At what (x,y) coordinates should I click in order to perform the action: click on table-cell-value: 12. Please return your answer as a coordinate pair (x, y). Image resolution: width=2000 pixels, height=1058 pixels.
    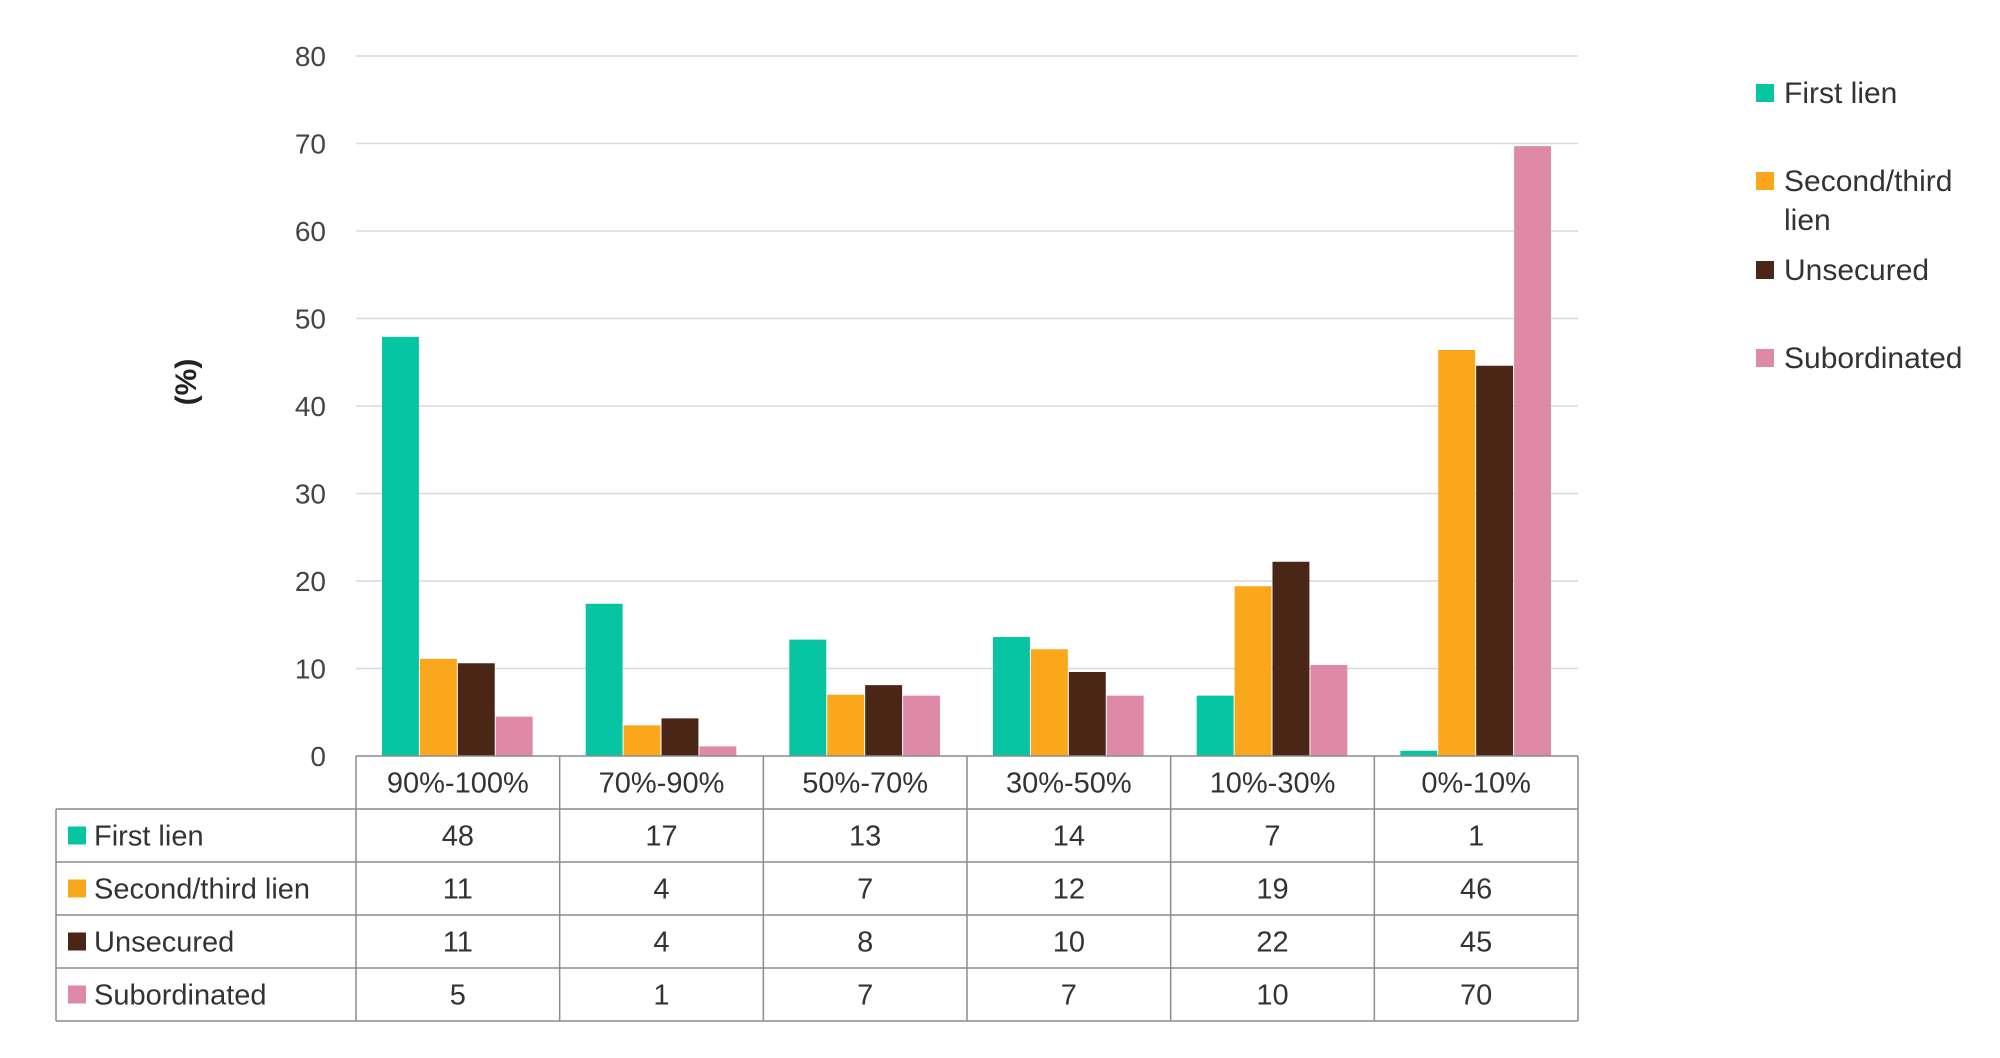
    Looking at the image, I should click on (1069, 890).